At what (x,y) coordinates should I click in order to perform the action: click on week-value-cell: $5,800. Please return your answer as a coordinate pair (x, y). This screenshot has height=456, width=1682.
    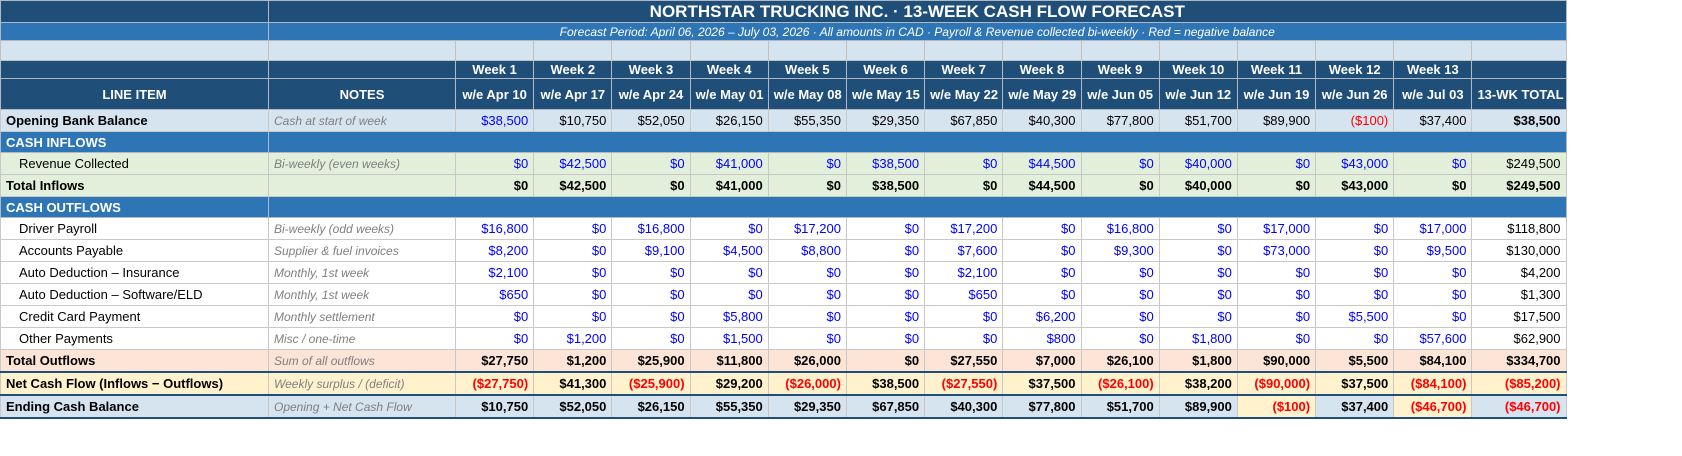
    Looking at the image, I should click on (729, 316).